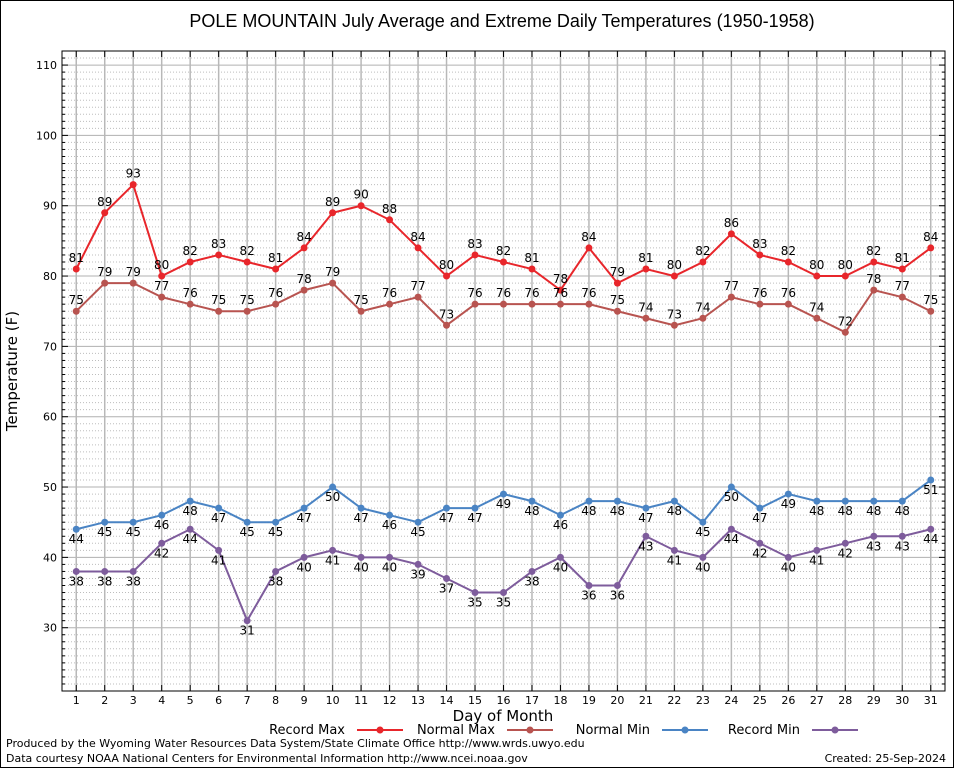 The width and height of the screenshot is (954, 768). What do you see at coordinates (885, 758) in the screenshot?
I see `footer-created: Created: 25-Sep-2024` at bounding box center [885, 758].